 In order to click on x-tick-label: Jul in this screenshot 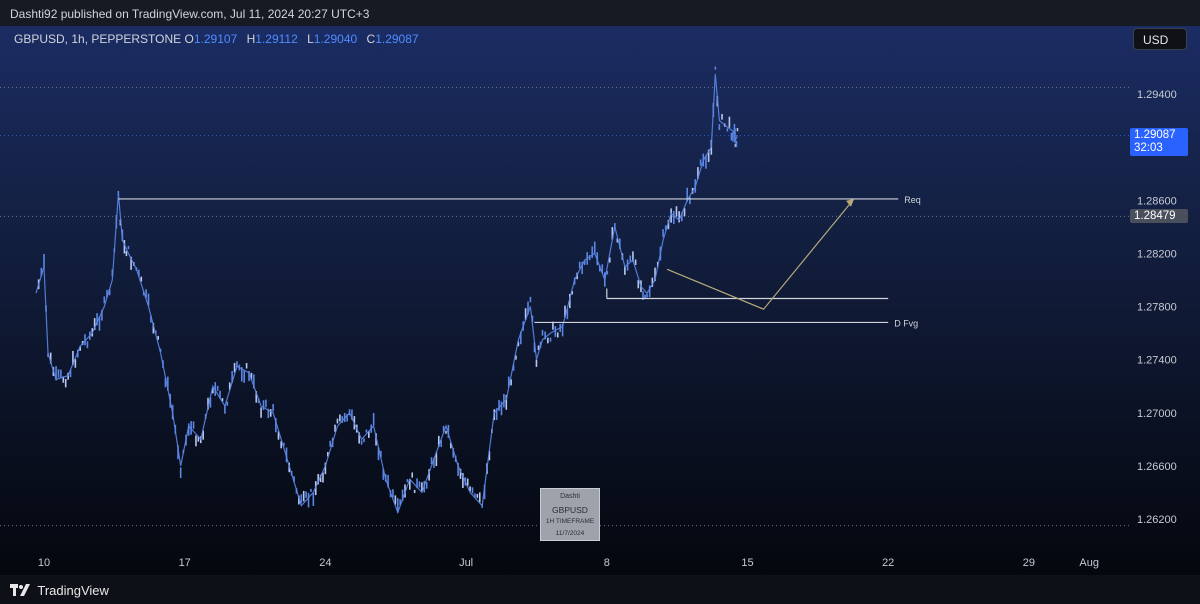, I will do `click(466, 563)`.